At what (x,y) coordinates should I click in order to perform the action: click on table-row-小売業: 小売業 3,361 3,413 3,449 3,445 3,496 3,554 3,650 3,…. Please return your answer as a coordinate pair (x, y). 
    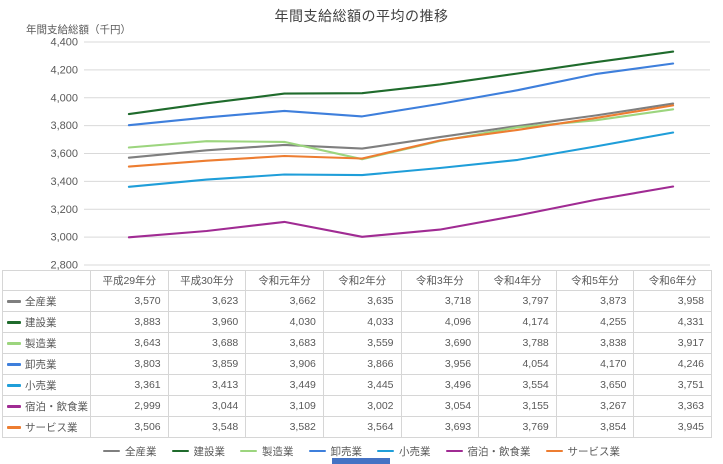
    Looking at the image, I should click on (357, 385).